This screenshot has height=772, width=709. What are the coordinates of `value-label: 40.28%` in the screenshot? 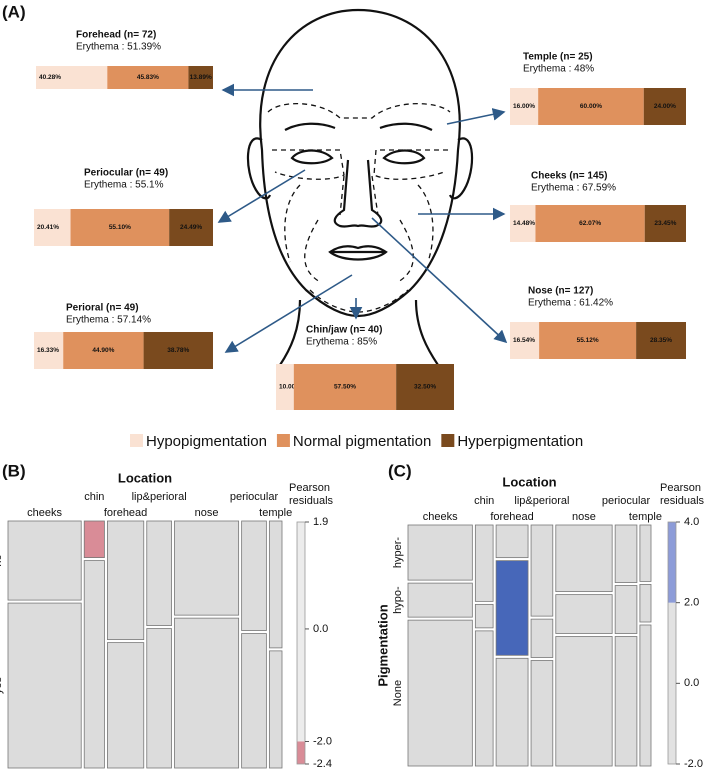 It's located at (50, 77).